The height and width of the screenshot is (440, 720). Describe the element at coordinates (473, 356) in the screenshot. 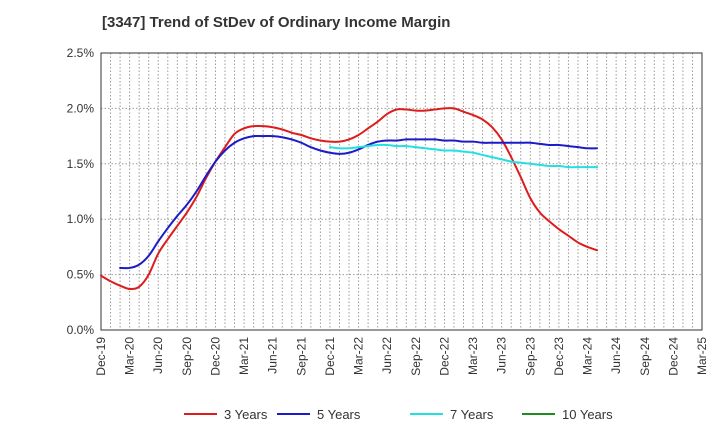

I see `x-tick-label: Mar-23` at that location.